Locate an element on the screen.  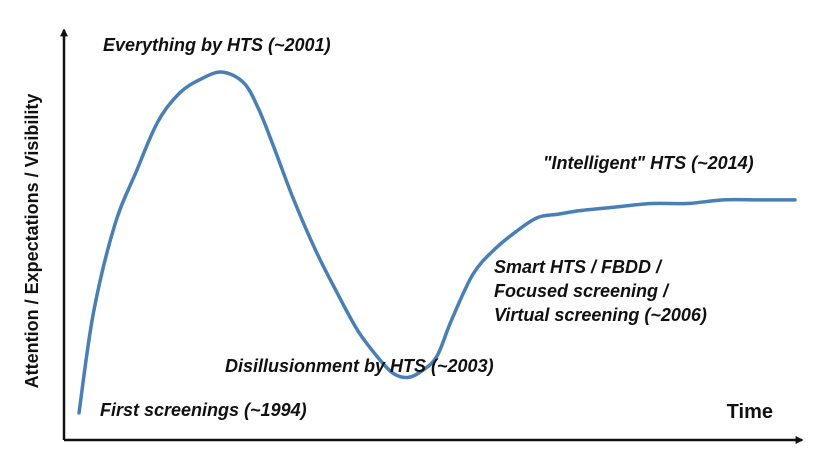
x-axis-title: Time is located at coordinates (750, 412).